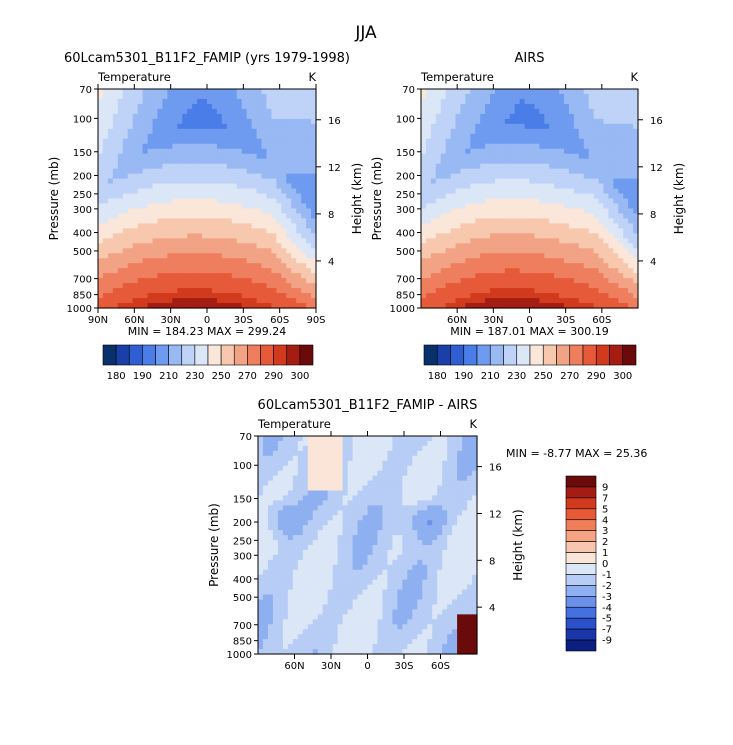  Describe the element at coordinates (402, 309) in the screenshot. I see `y-tick-label: 1000` at that location.